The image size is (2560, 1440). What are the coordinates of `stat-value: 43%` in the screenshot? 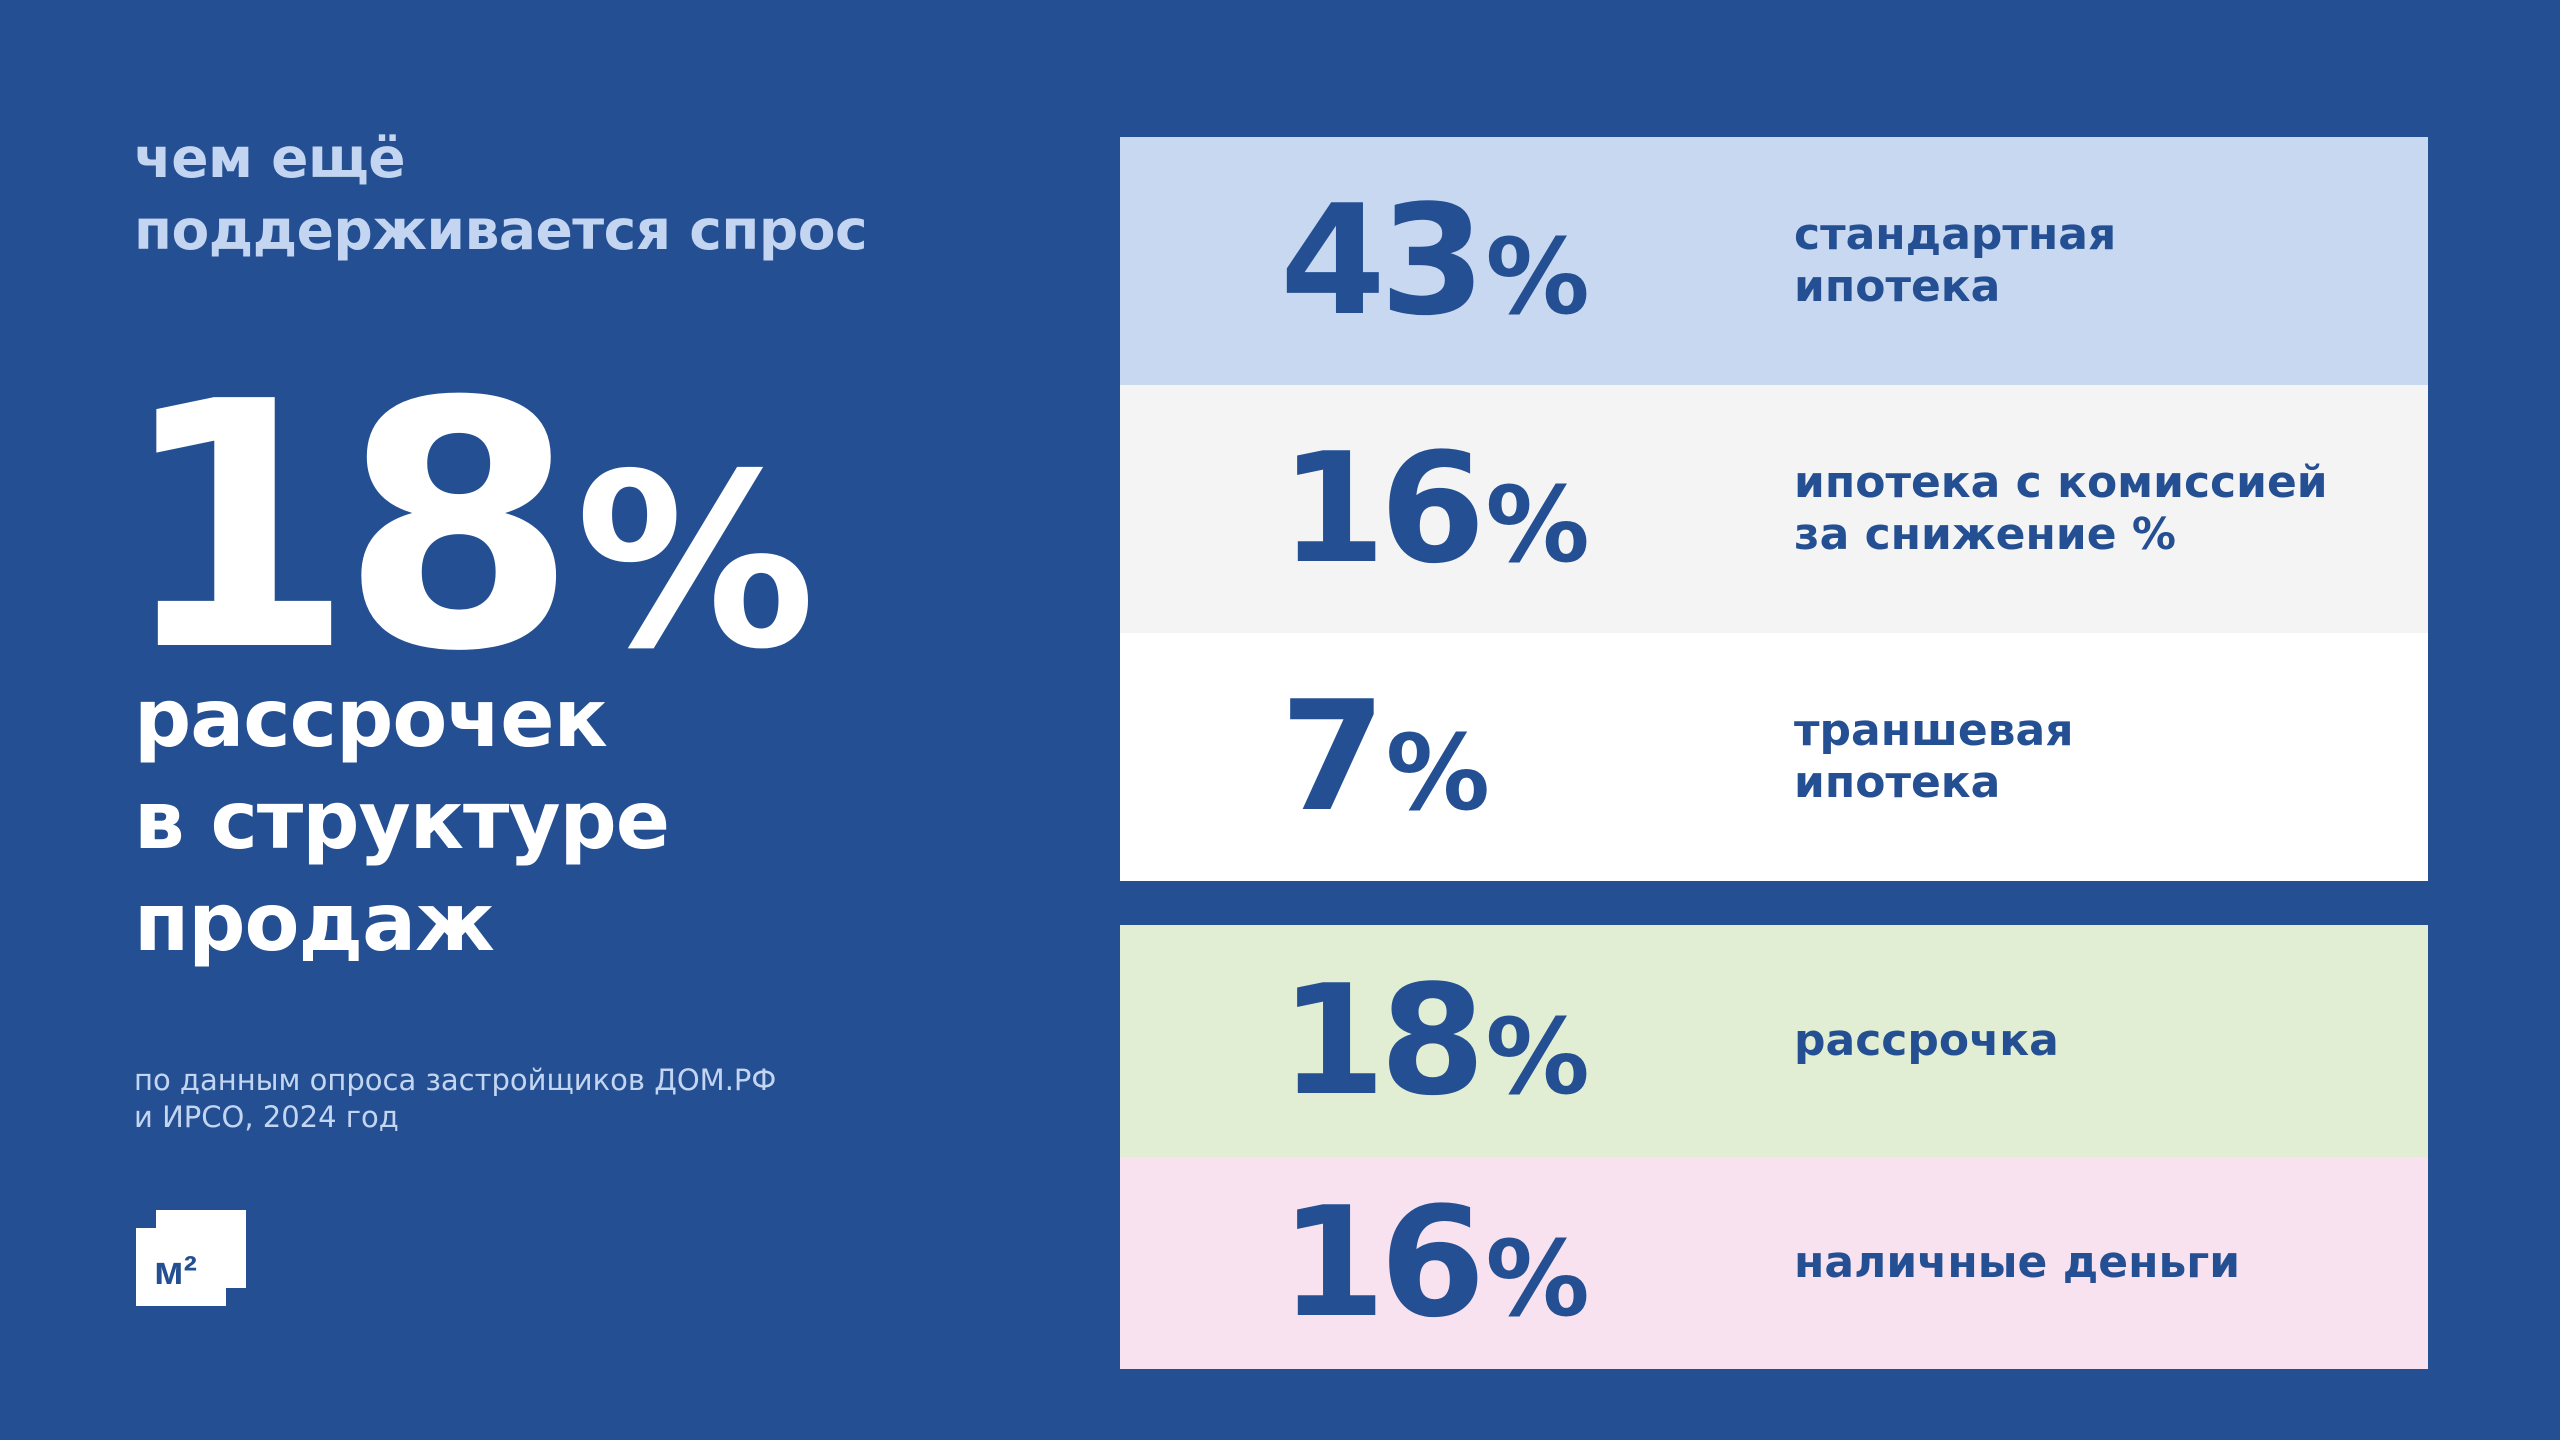 It's located at (1435, 261).